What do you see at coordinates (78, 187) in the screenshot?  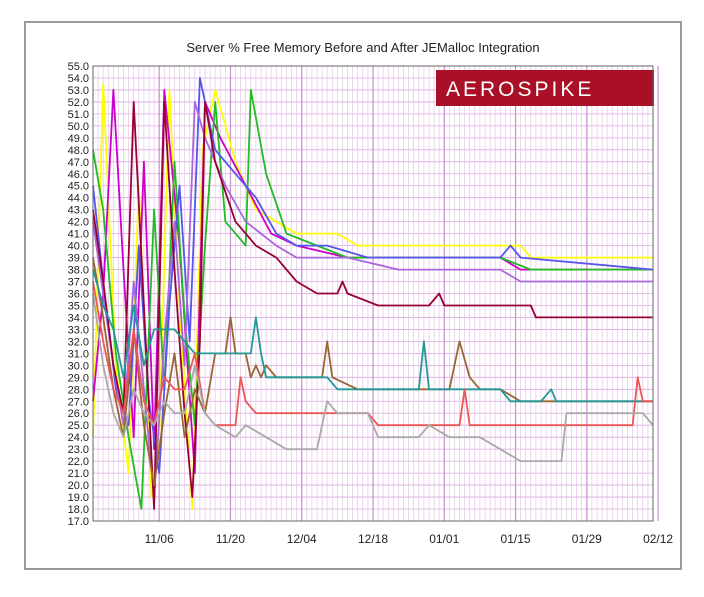 I see `y-tick-label: 45.0` at bounding box center [78, 187].